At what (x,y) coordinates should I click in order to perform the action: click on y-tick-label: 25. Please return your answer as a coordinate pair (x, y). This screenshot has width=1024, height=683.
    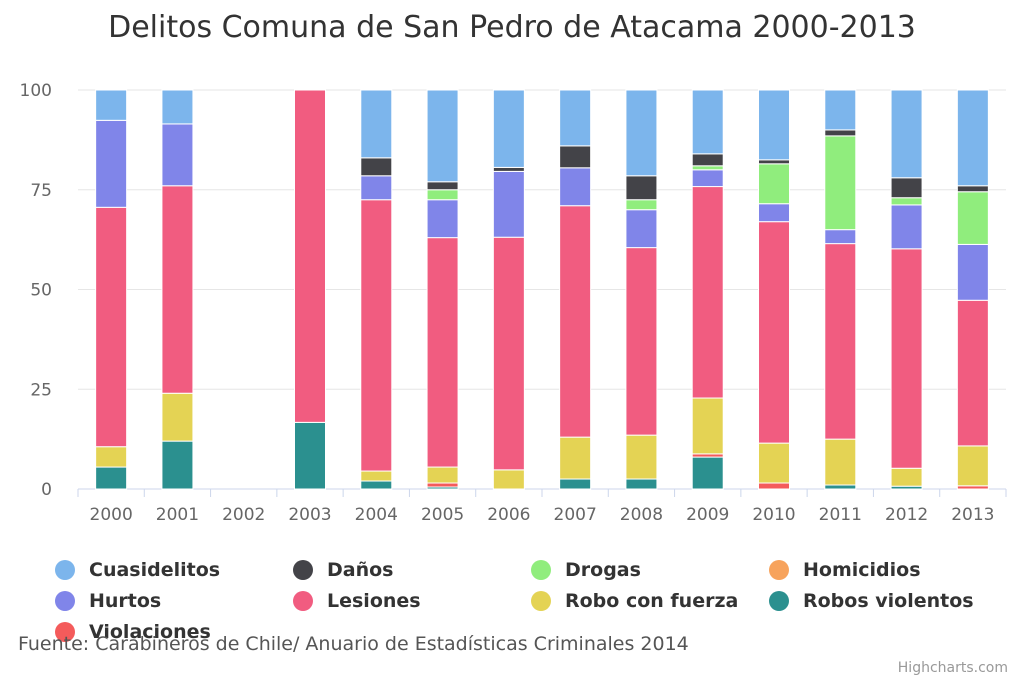
    Looking at the image, I should click on (41, 390).